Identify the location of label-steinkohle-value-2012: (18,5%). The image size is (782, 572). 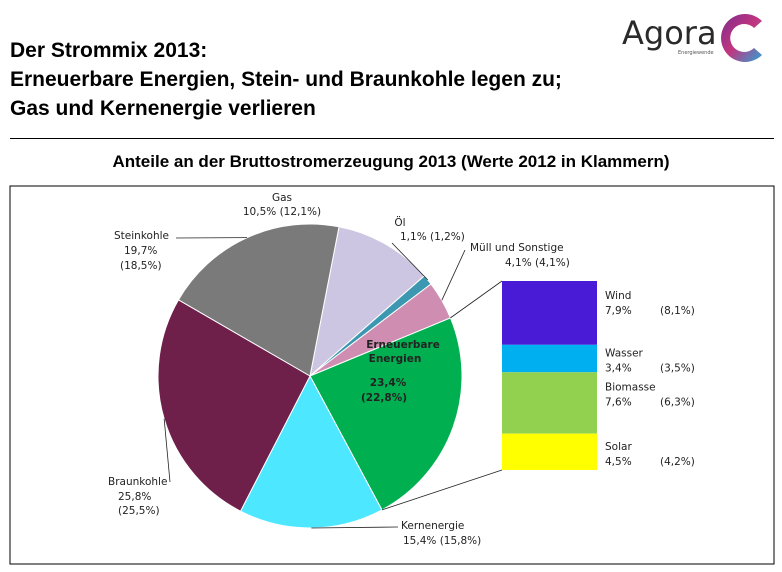
(141, 266).